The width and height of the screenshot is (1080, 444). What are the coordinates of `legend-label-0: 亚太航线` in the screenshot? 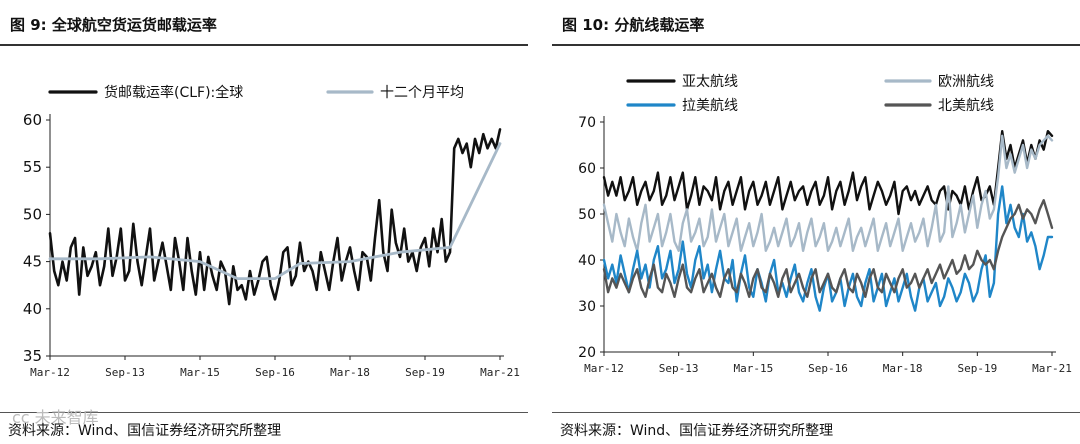 It's located at (710, 82).